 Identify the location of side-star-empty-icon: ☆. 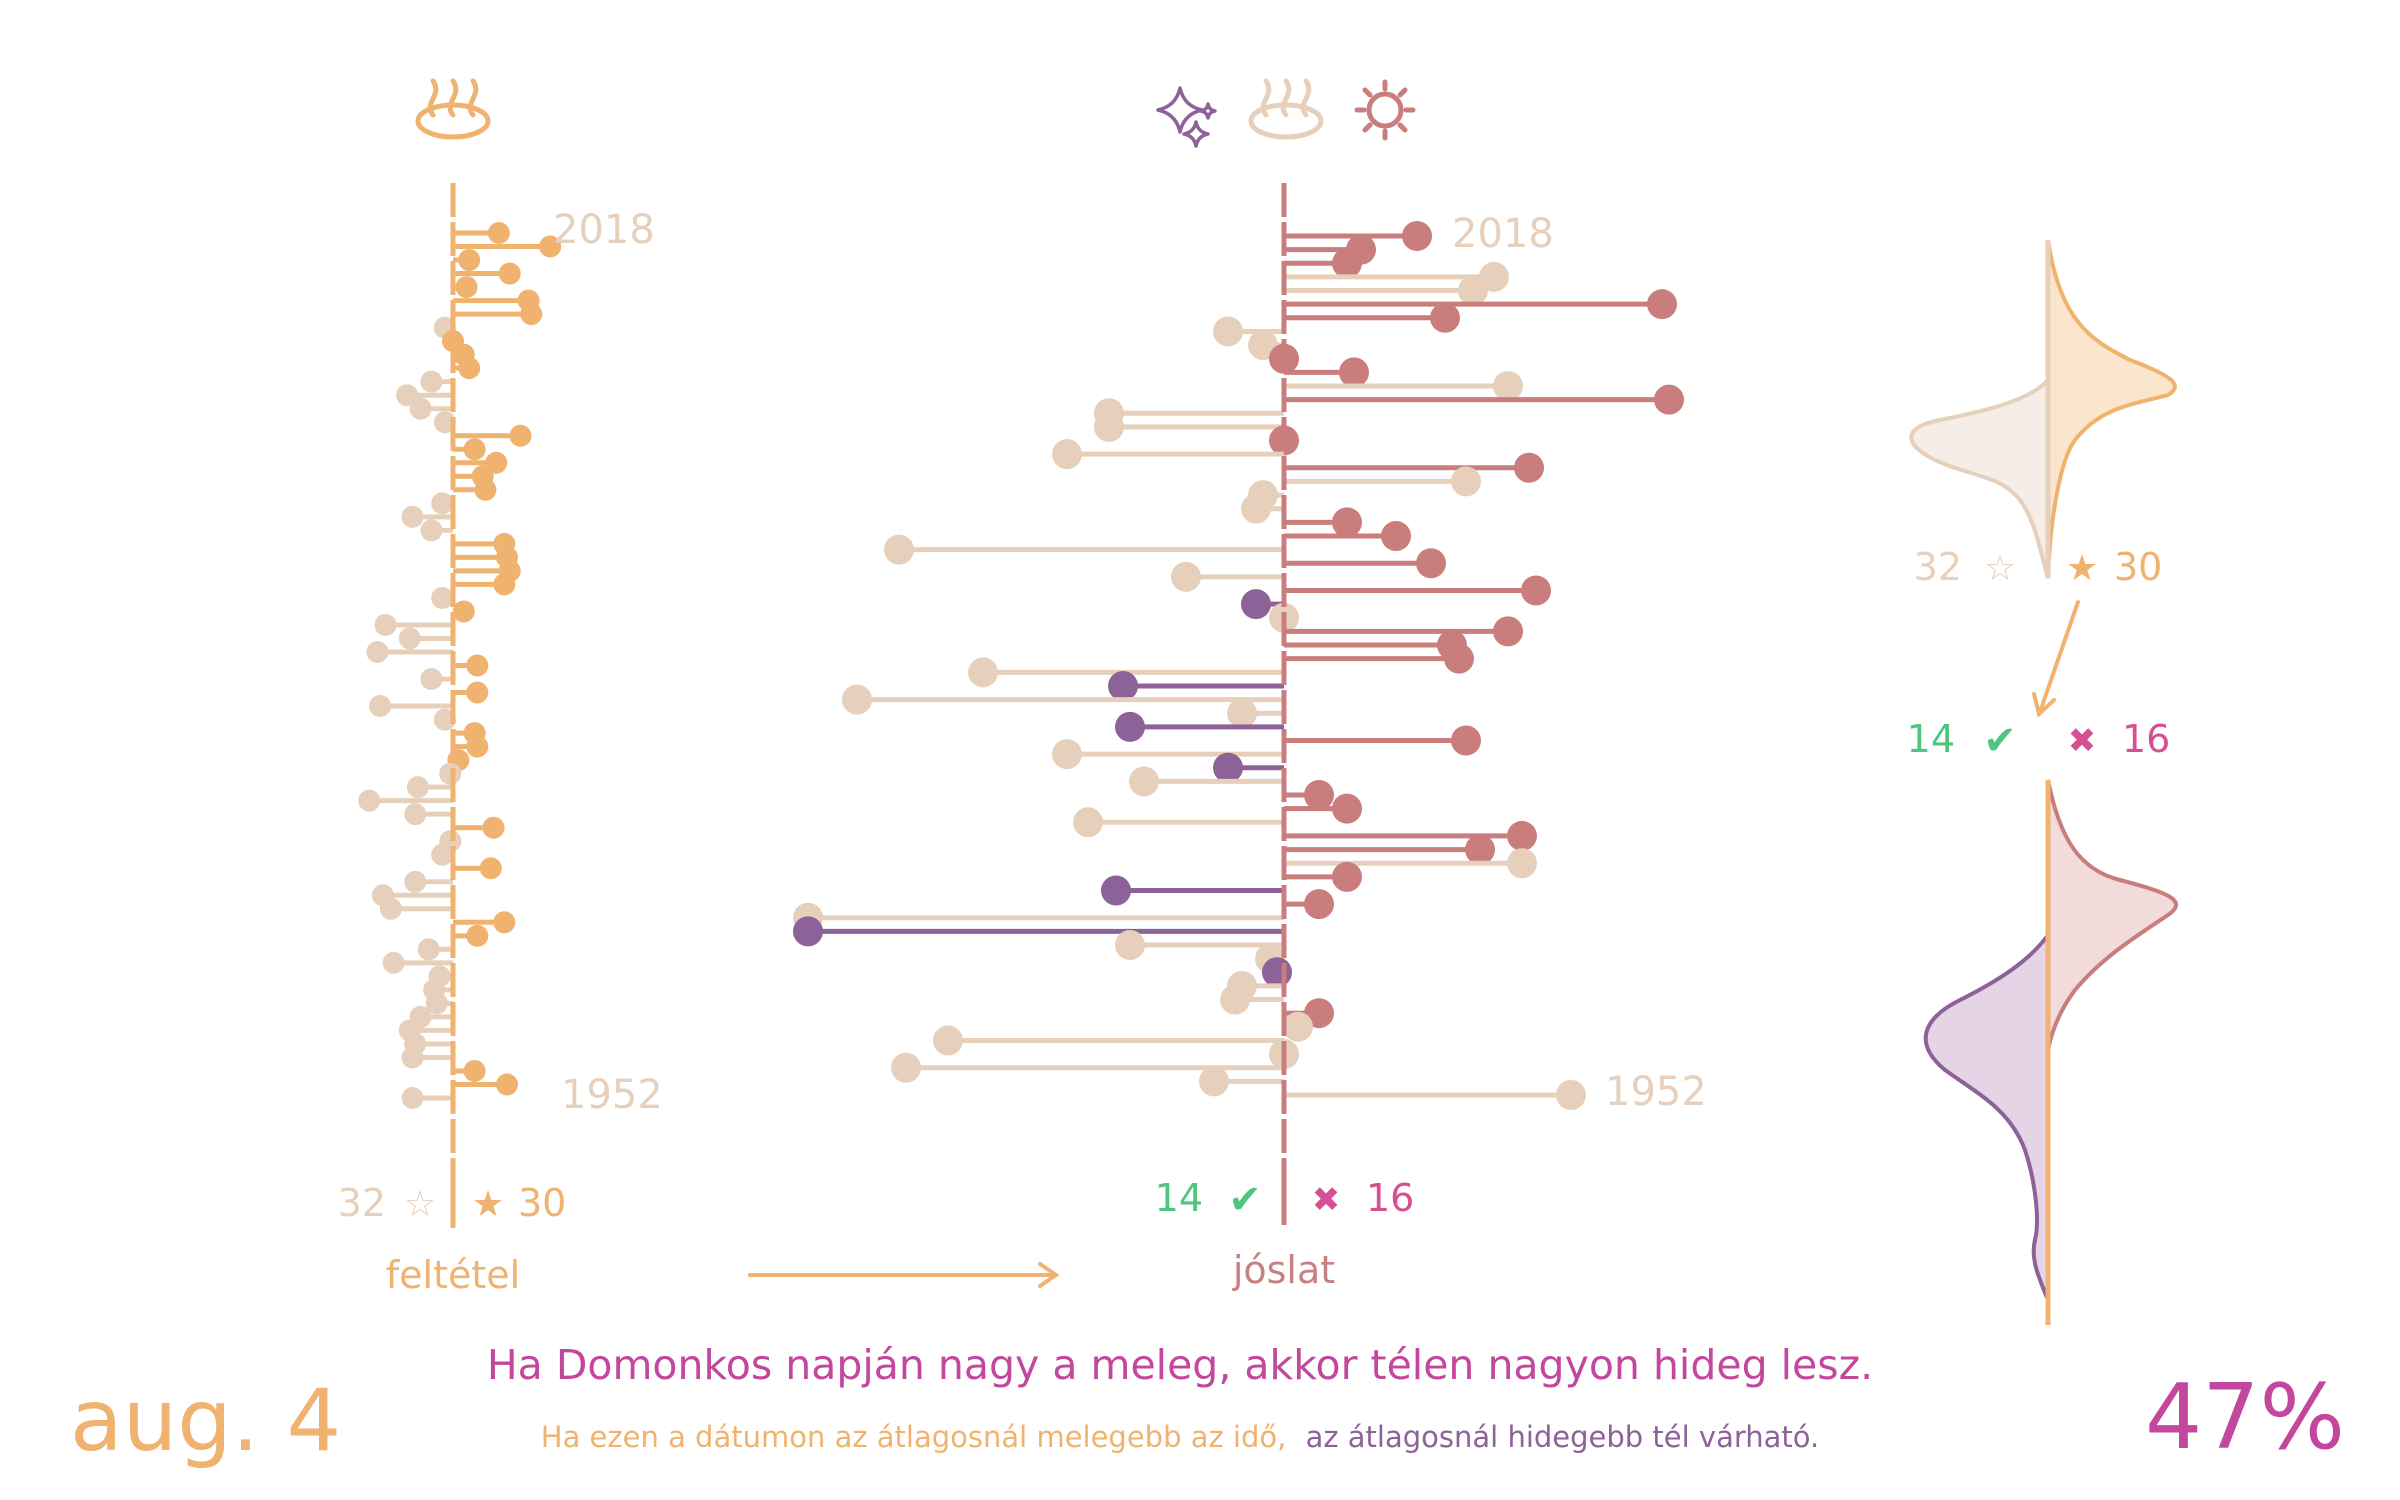
(2000, 568).